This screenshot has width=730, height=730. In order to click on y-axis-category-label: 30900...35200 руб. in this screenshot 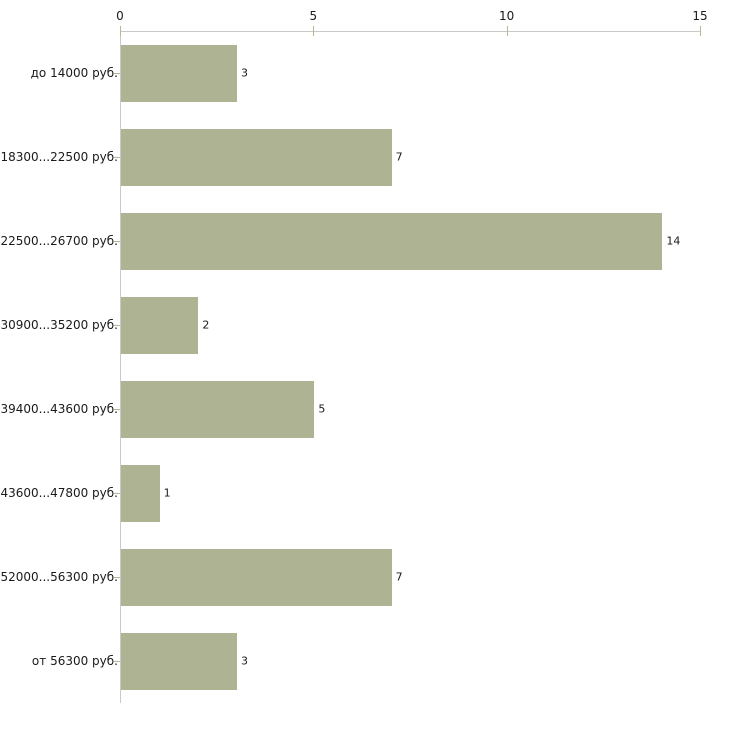, I will do `click(59, 325)`.